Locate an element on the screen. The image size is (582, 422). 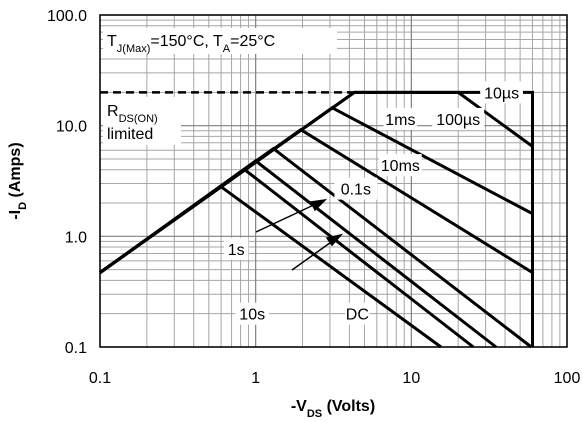
label-1s: 1s is located at coordinates (236, 250).